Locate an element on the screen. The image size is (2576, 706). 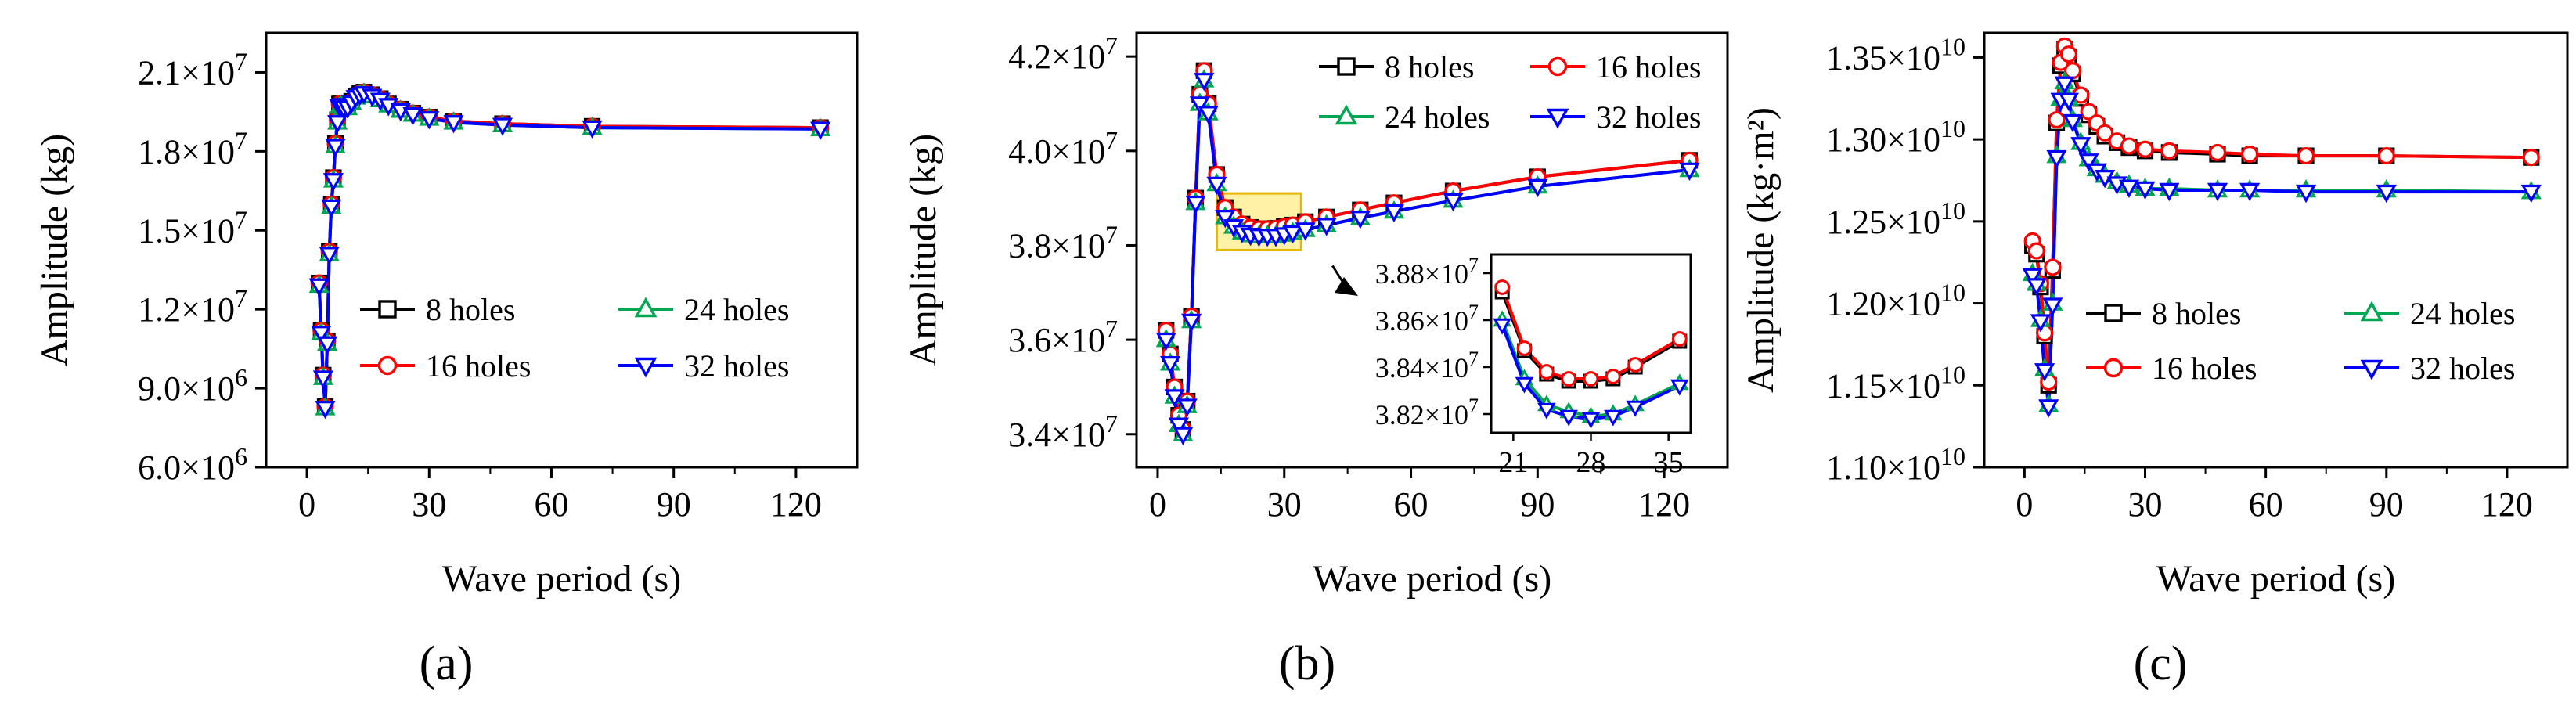
y-tick-label: 1.35×10¹⁰ is located at coordinates (1895, 55).